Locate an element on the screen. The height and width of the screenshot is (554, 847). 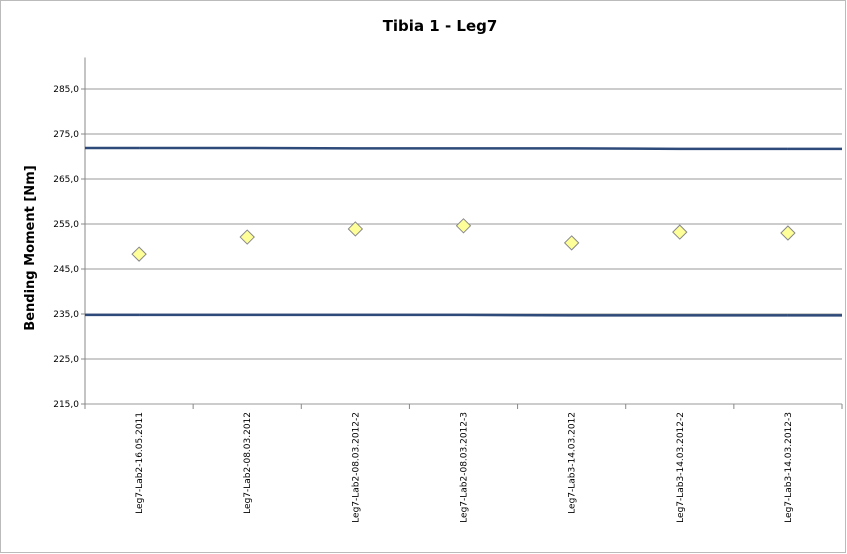
x-tick-label: Leg7-Lab2-08.03.2012-3 is located at coordinates (465, 467).